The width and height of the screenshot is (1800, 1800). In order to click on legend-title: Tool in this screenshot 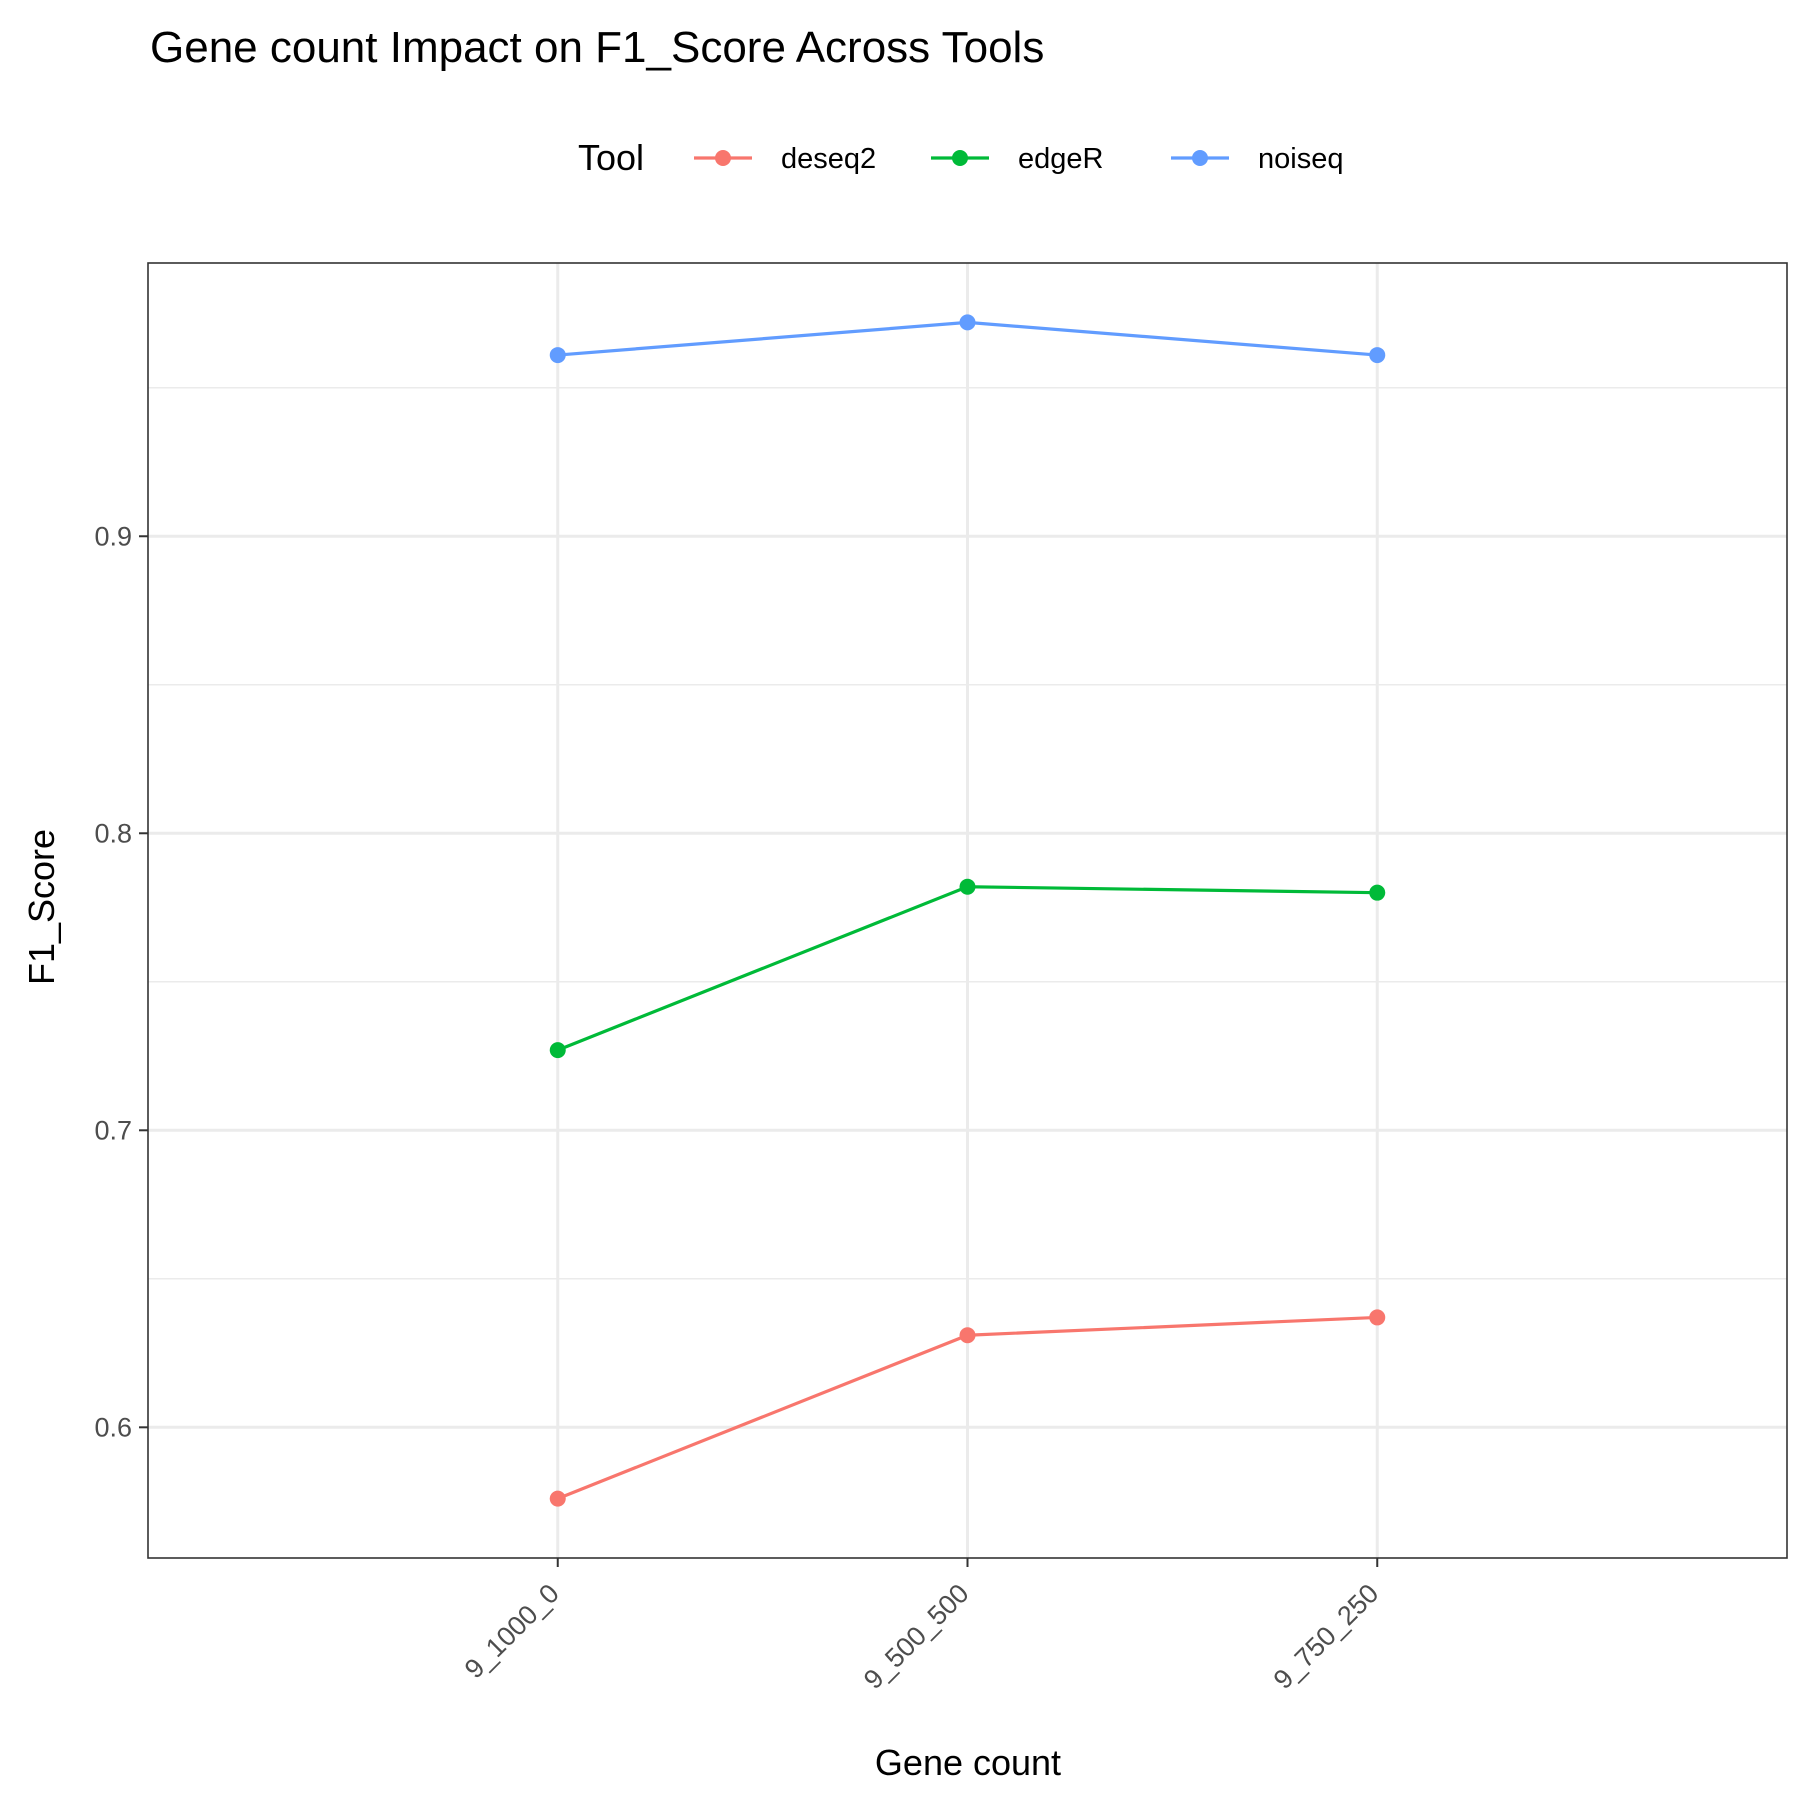, I will do `click(611, 157)`.